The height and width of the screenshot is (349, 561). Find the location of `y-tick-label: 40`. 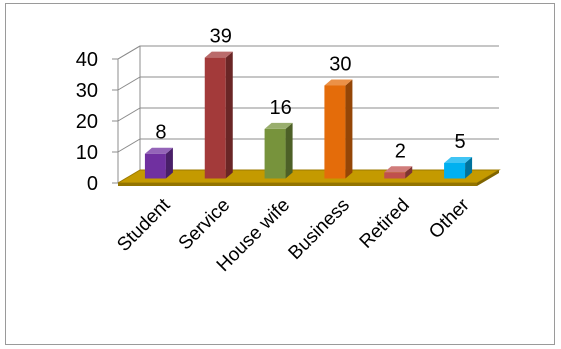

y-tick-label: 40 is located at coordinates (87, 60).